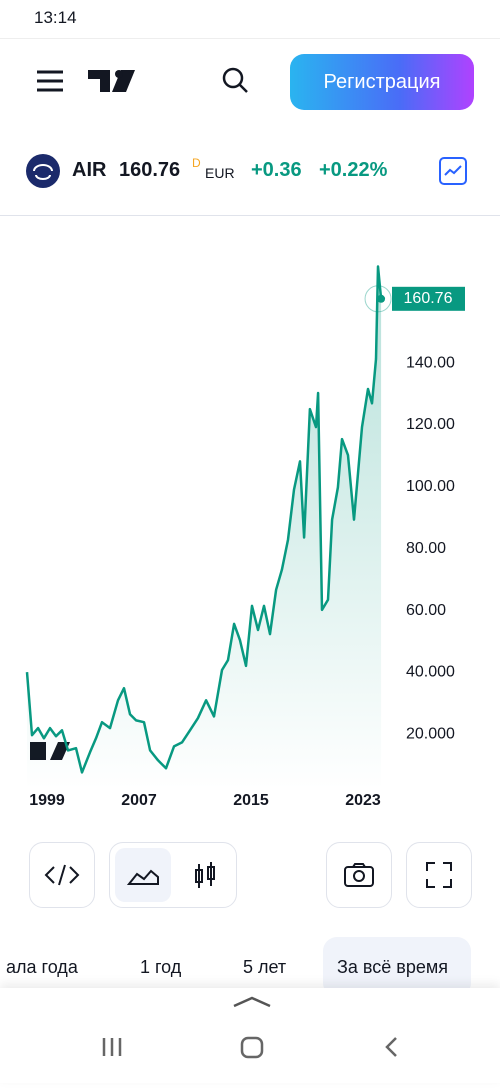 This screenshot has width=500, height=1088. Describe the element at coordinates (430, 734) in the screenshot. I see `y-tick-label: 20.000` at that location.